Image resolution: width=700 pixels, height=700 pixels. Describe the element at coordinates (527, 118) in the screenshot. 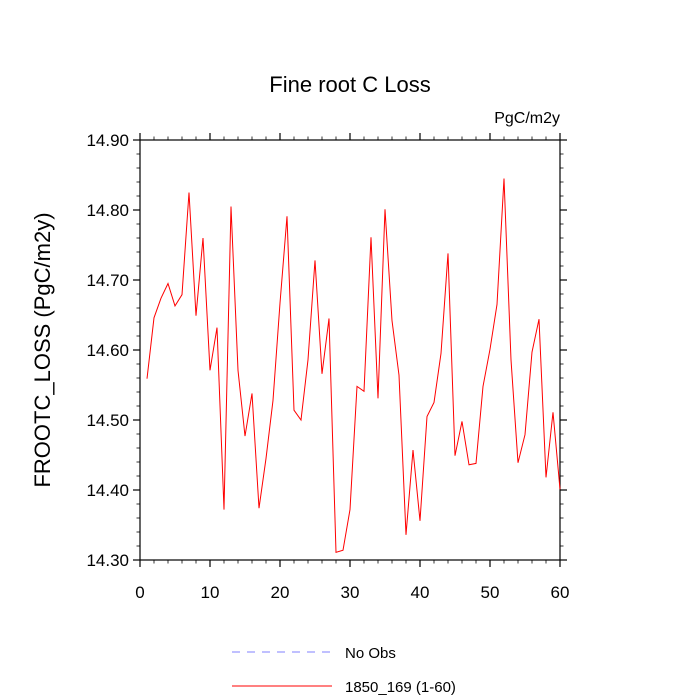

I see `units-label: PgC/m2y` at that location.